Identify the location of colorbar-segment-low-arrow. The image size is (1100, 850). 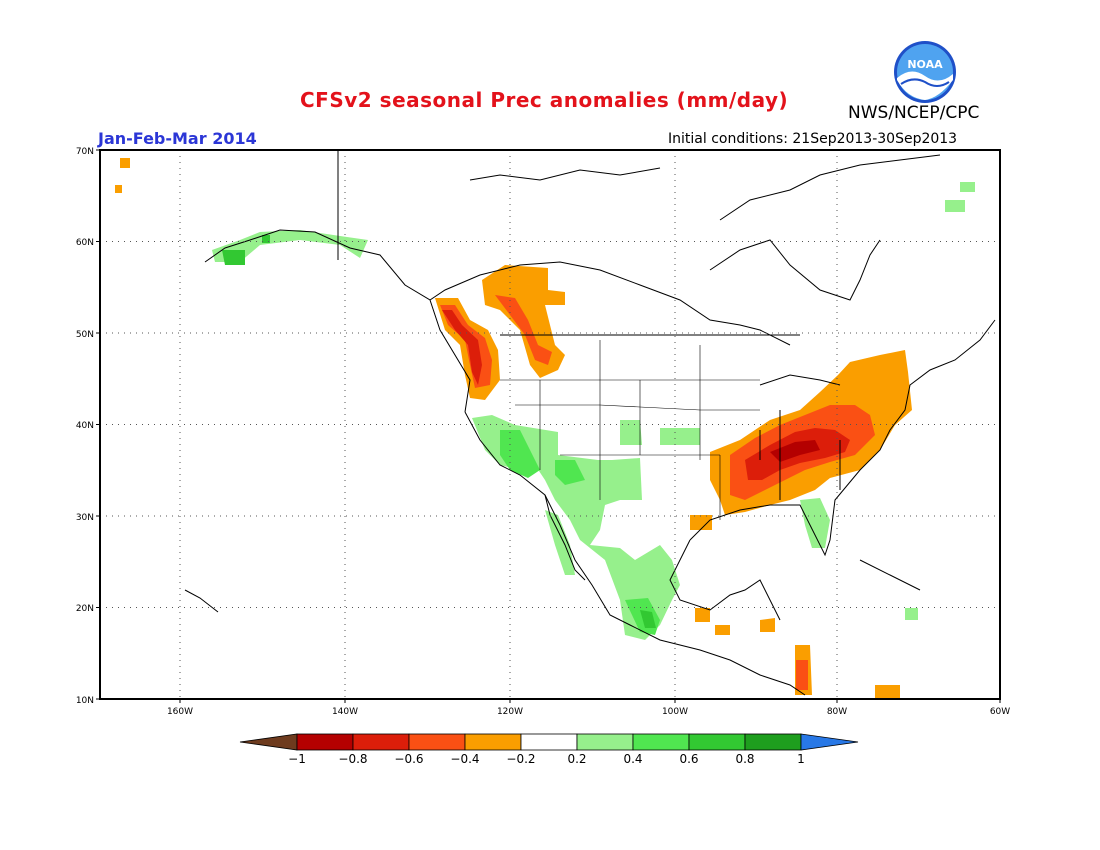
(268, 742).